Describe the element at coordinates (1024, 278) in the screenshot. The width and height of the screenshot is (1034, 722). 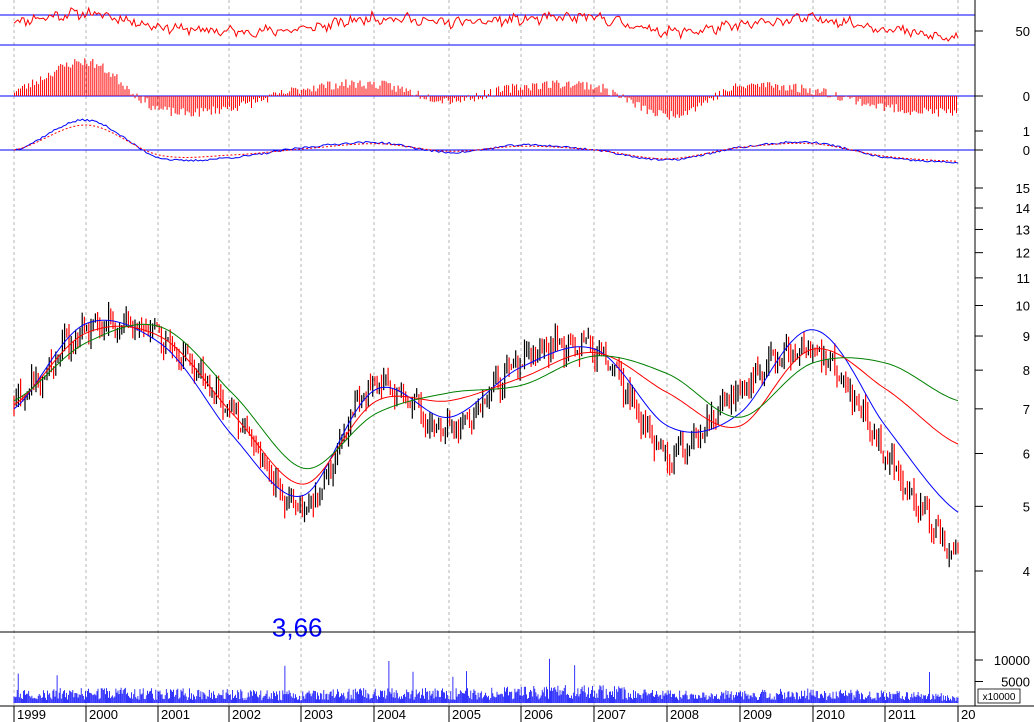
I see `price-axis-label: 11` at that location.